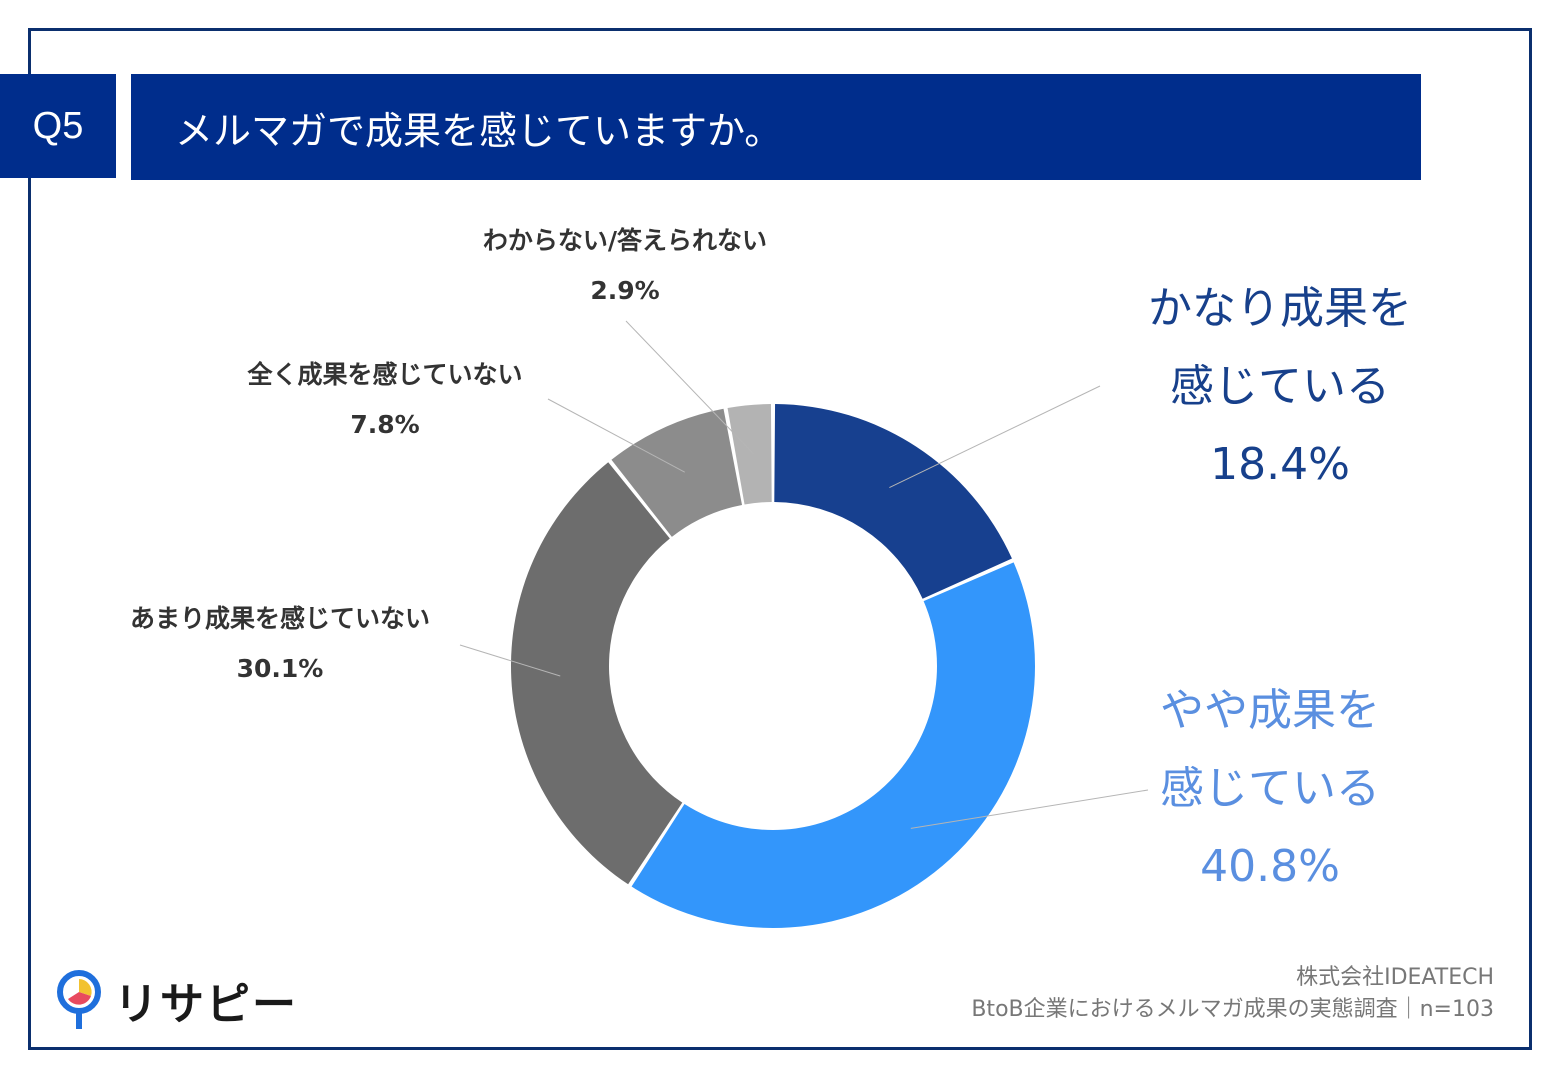 The height and width of the screenshot is (1080, 1560). What do you see at coordinates (58, 126) in the screenshot?
I see `question-number-badge: Q5` at bounding box center [58, 126].